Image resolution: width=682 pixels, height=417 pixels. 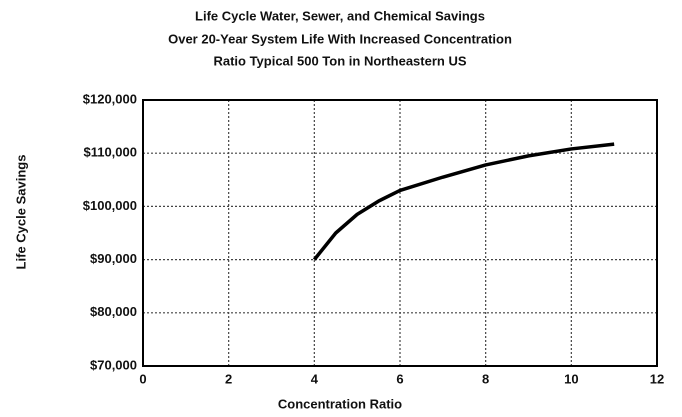 What do you see at coordinates (113, 311) in the screenshot?
I see `y-tick-label: $80,000` at bounding box center [113, 311].